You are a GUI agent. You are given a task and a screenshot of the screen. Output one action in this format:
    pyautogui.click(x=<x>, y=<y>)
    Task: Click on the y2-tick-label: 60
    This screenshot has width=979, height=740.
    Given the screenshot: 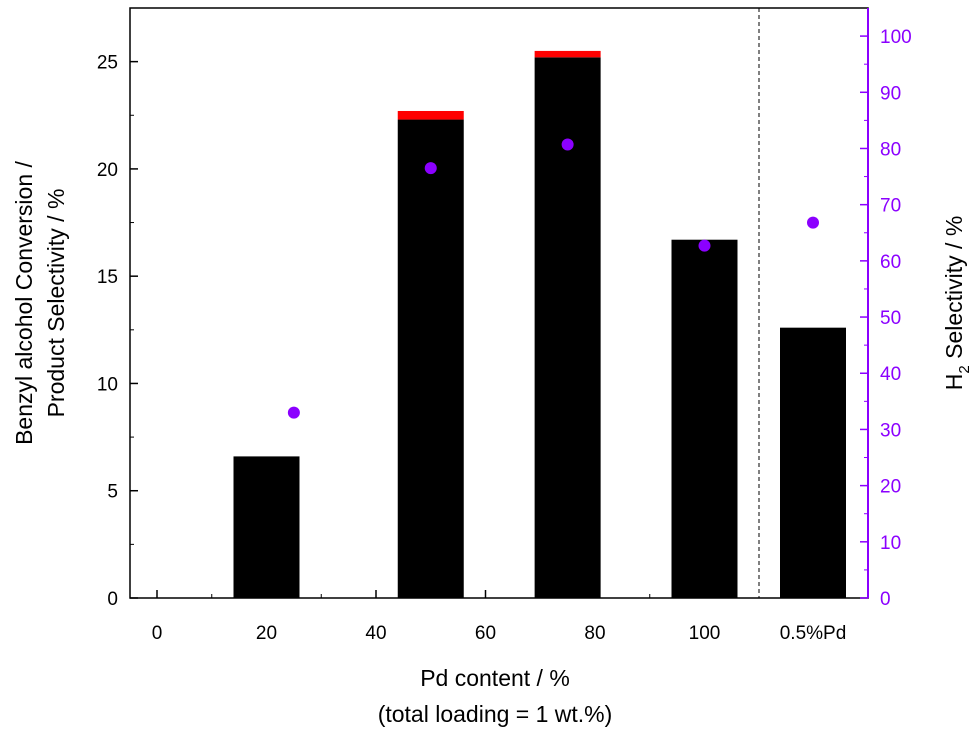 What is the action you would take?
    pyautogui.click(x=890, y=262)
    